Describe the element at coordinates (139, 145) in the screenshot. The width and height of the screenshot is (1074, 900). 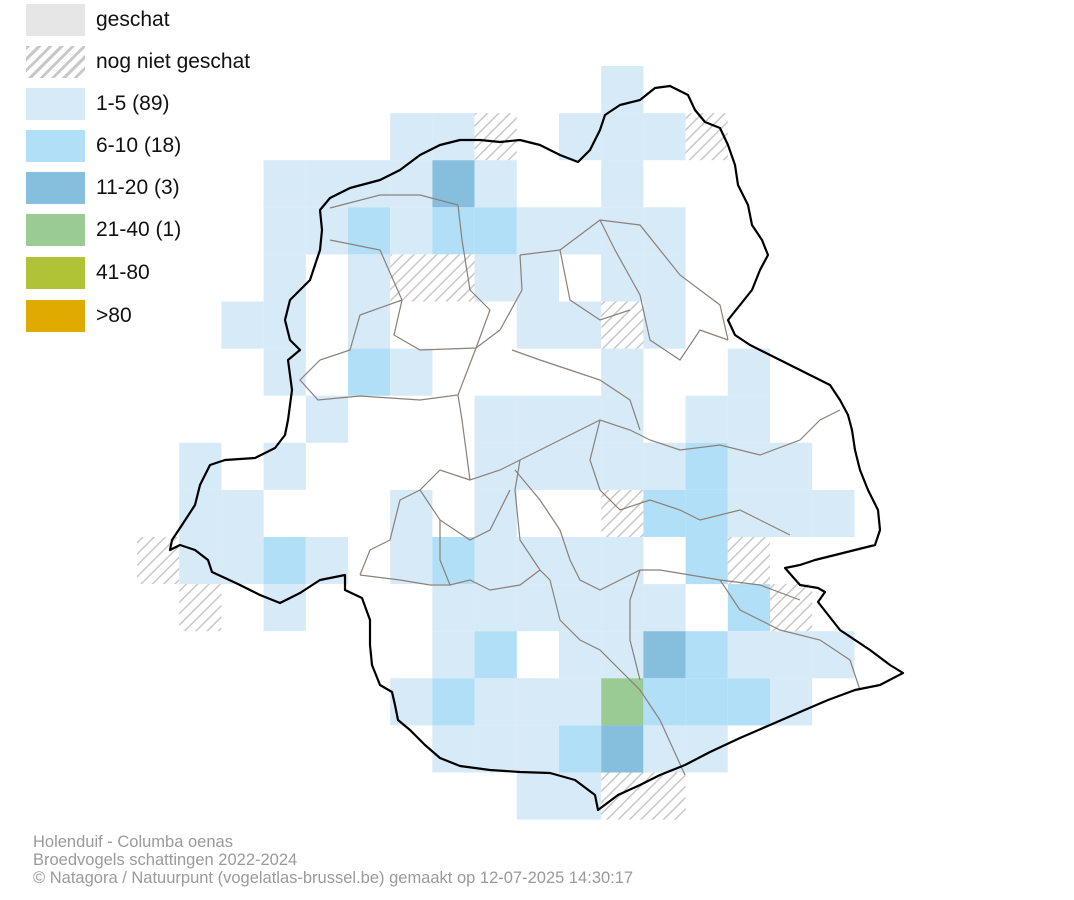
I see `legend-label: 6-10 (18)` at that location.